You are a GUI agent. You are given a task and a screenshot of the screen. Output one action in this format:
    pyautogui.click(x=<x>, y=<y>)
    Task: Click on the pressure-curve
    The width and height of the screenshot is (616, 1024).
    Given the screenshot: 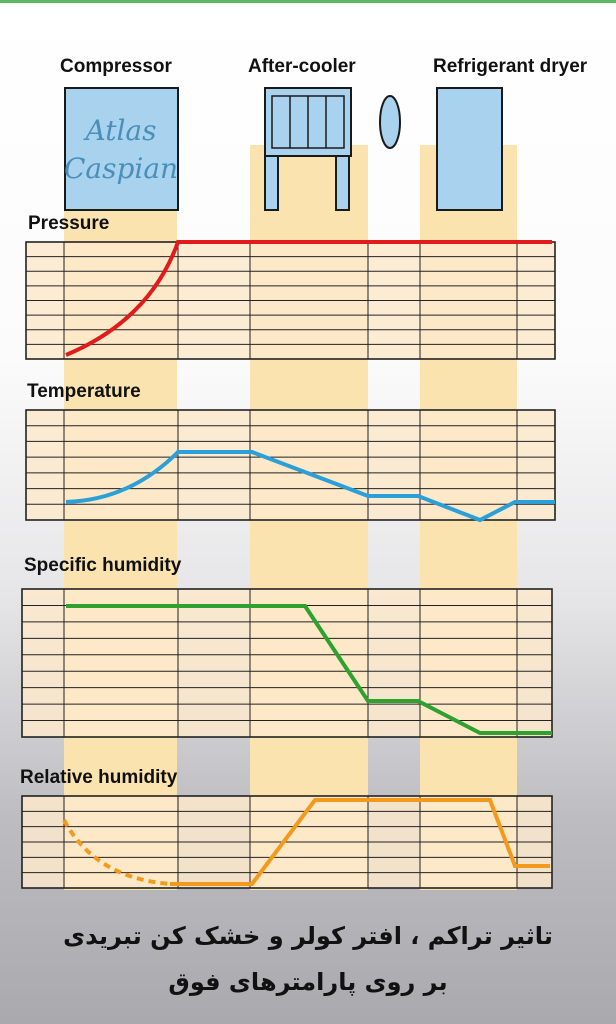 What is the action you would take?
    pyautogui.click(x=308, y=298)
    